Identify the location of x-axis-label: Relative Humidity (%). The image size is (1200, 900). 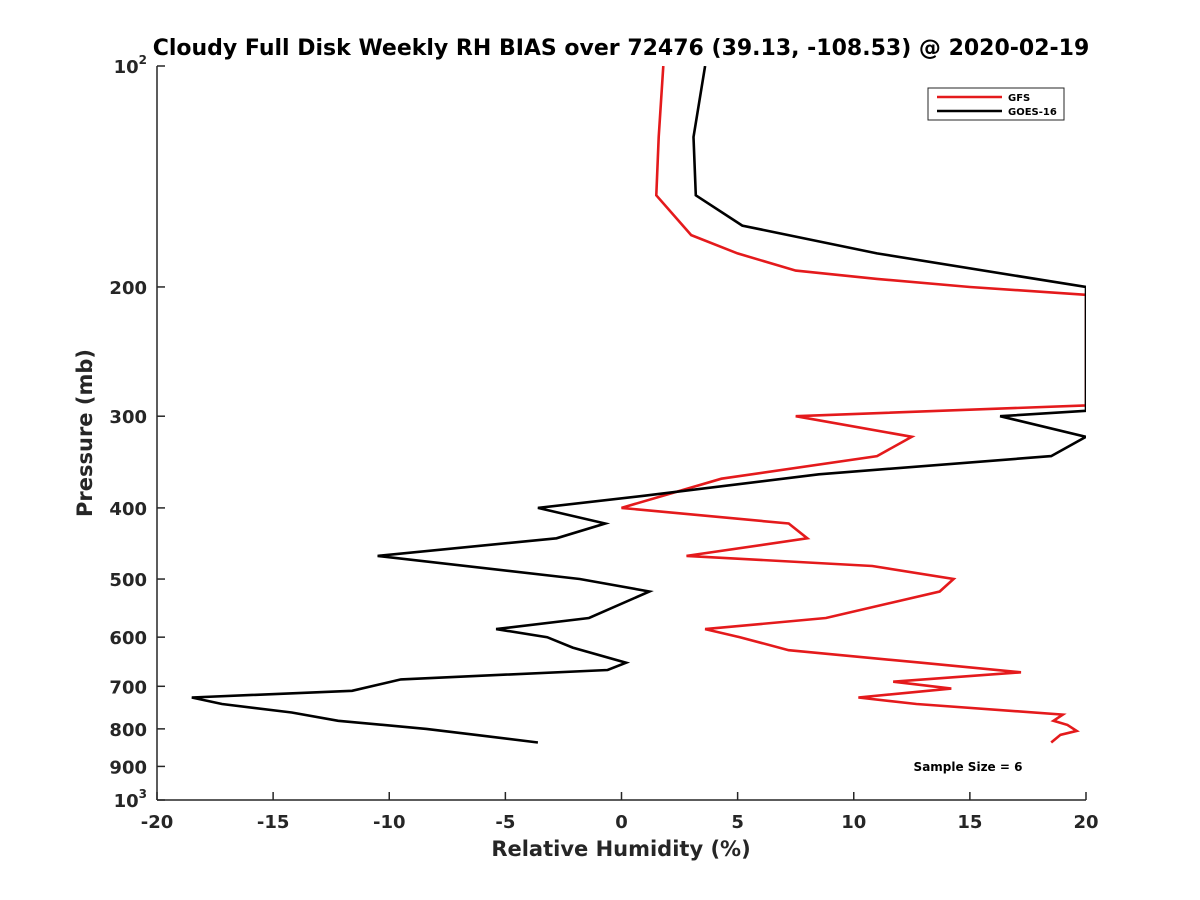
(620, 849).